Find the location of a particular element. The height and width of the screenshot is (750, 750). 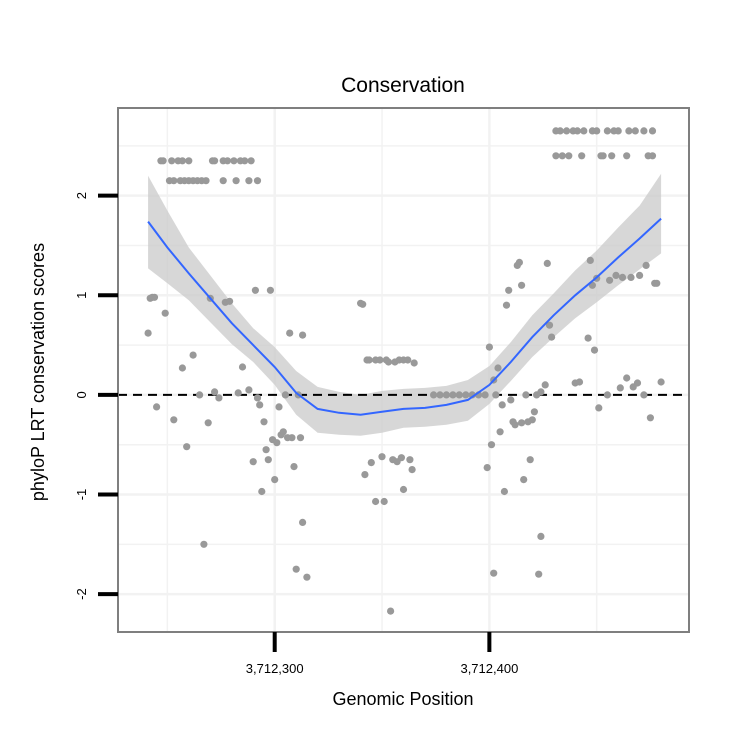

chart-title: Conservation is located at coordinates (403, 85).